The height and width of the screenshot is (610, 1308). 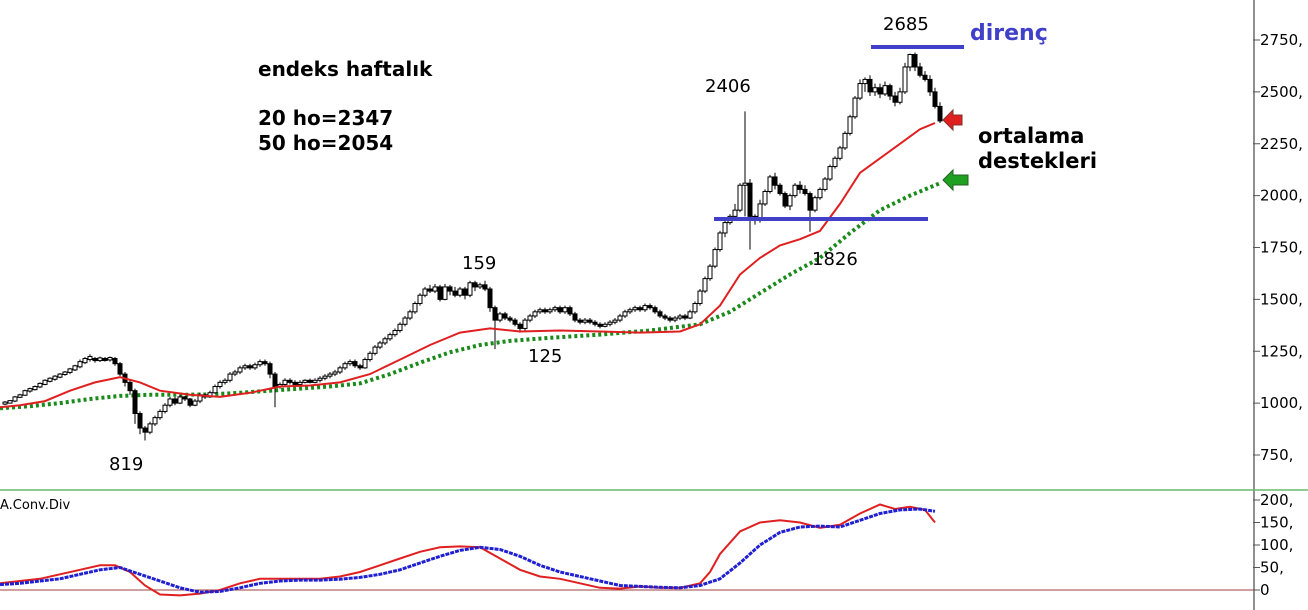 What do you see at coordinates (325, 143) in the screenshot?
I see `annotation-50ho: 50 ho=2054` at bounding box center [325, 143].